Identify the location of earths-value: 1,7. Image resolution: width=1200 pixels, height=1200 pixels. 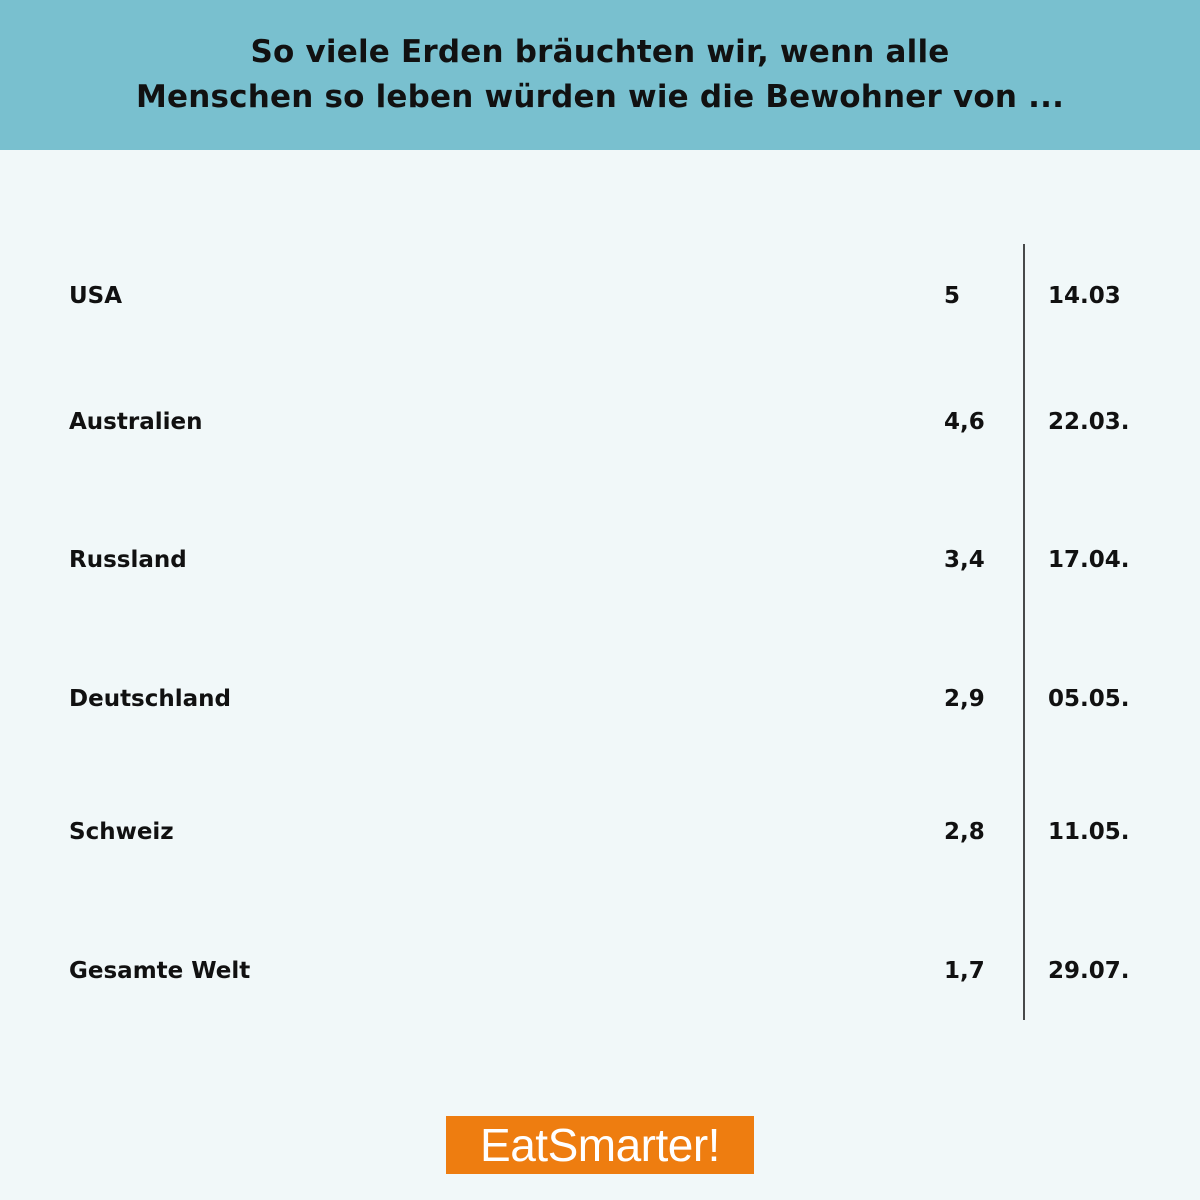
(964, 971).